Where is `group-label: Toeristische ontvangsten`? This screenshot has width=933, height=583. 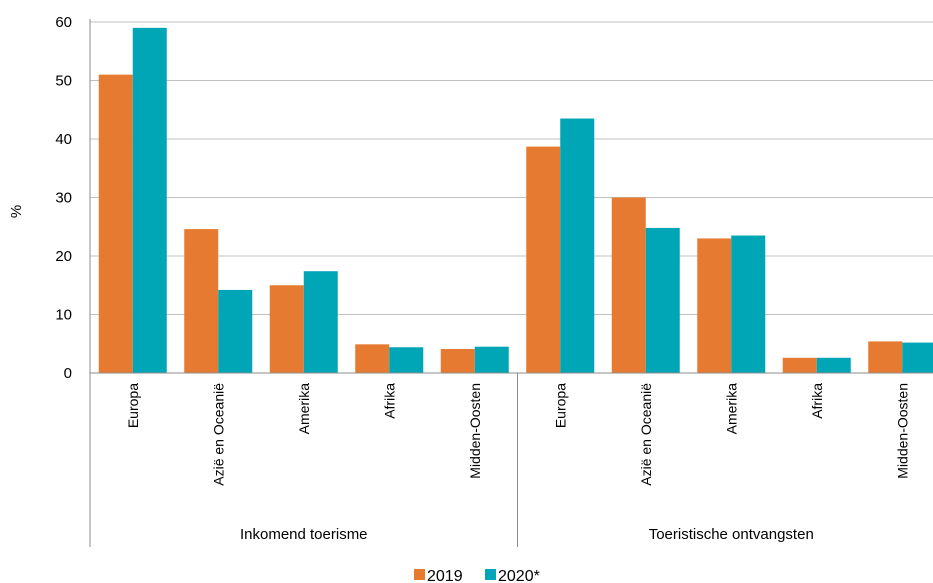 group-label: Toeristische ontvangsten is located at coordinates (731, 534).